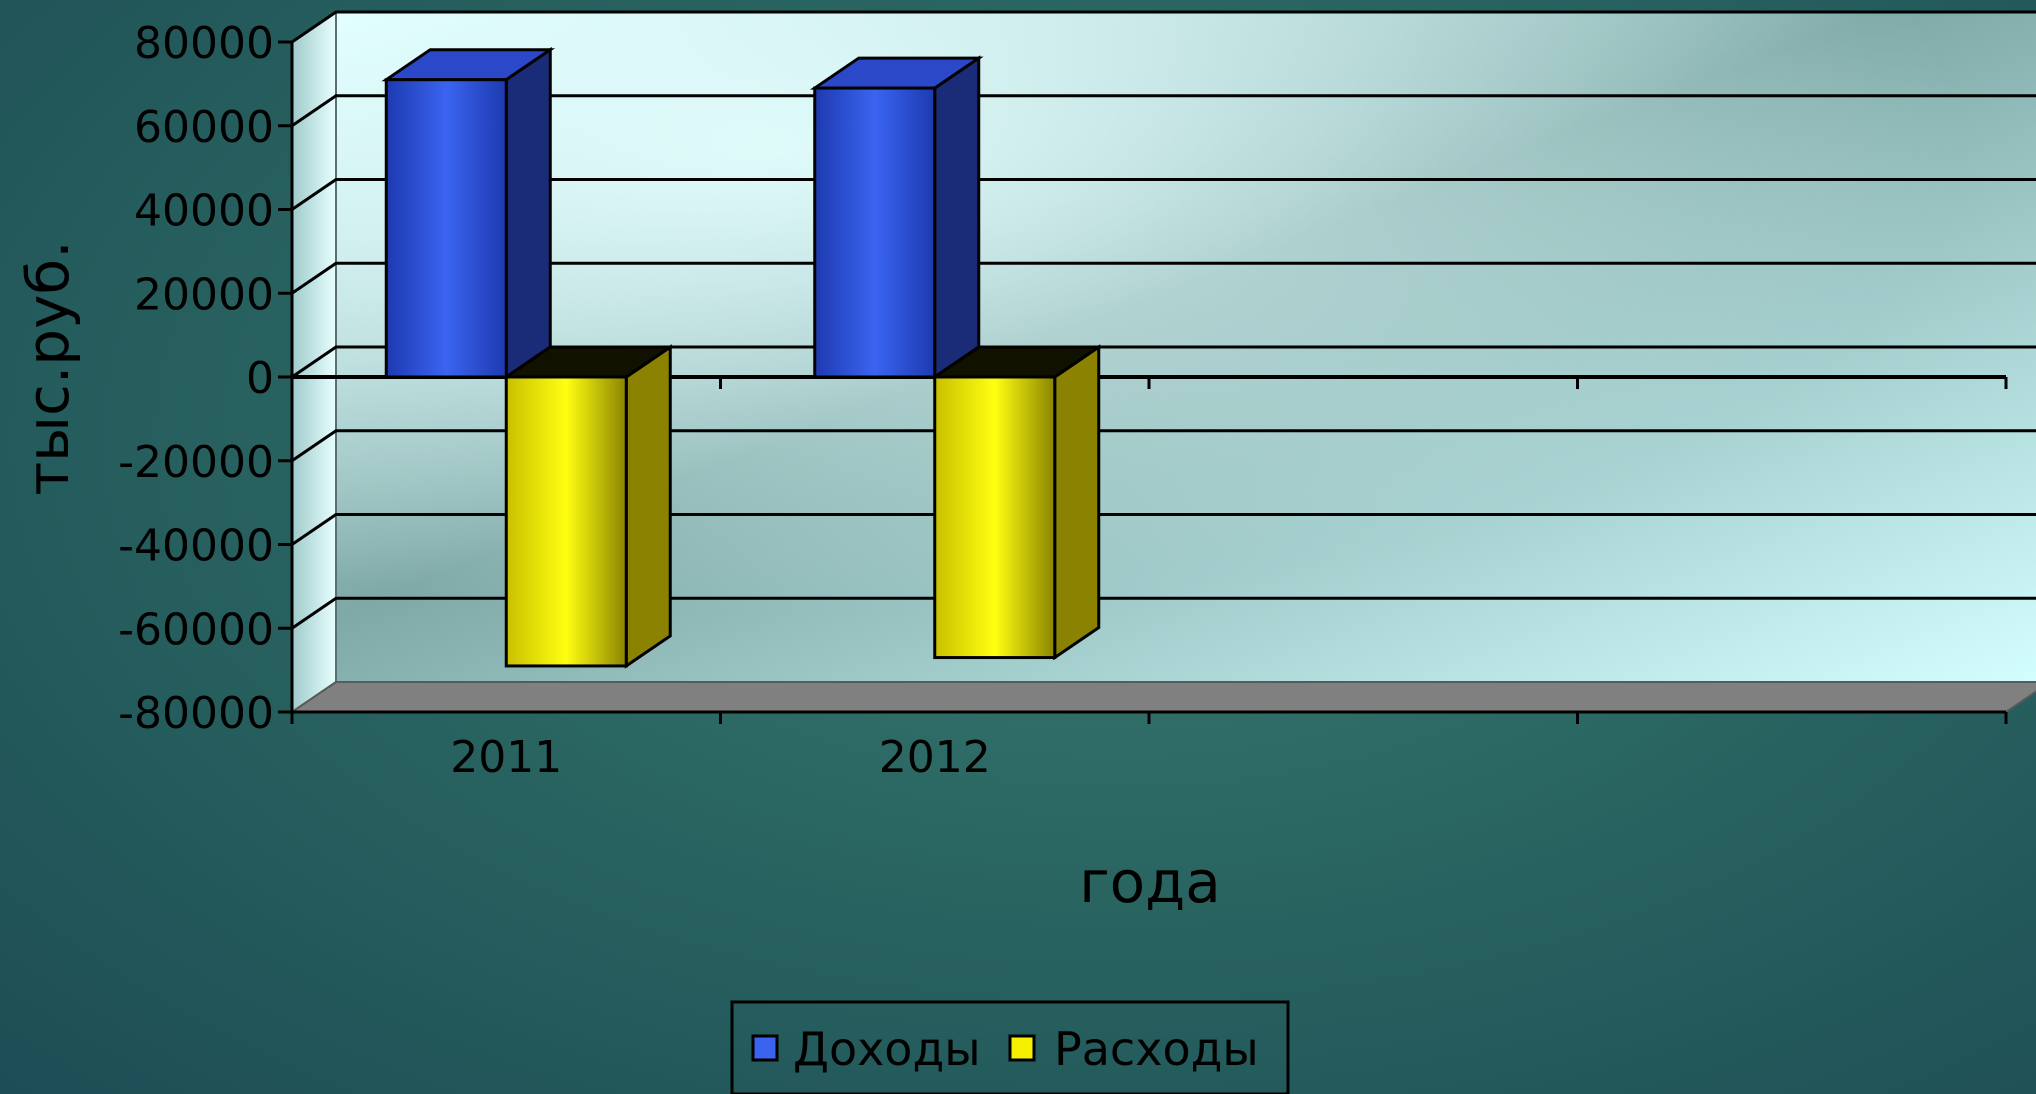  Describe the element at coordinates (196, 713) in the screenshot. I see `y-tick-label: -80000` at that location.